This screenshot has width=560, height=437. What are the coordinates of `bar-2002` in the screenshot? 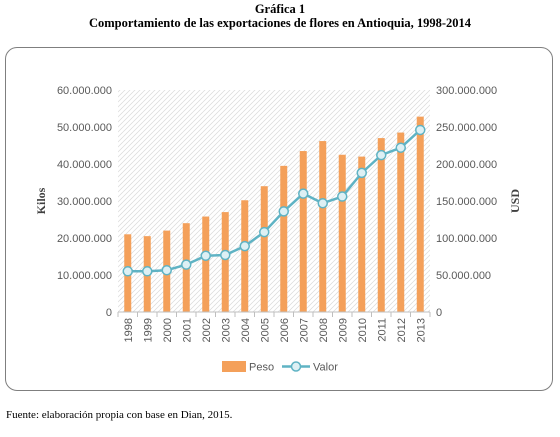 It's located at (206, 264).